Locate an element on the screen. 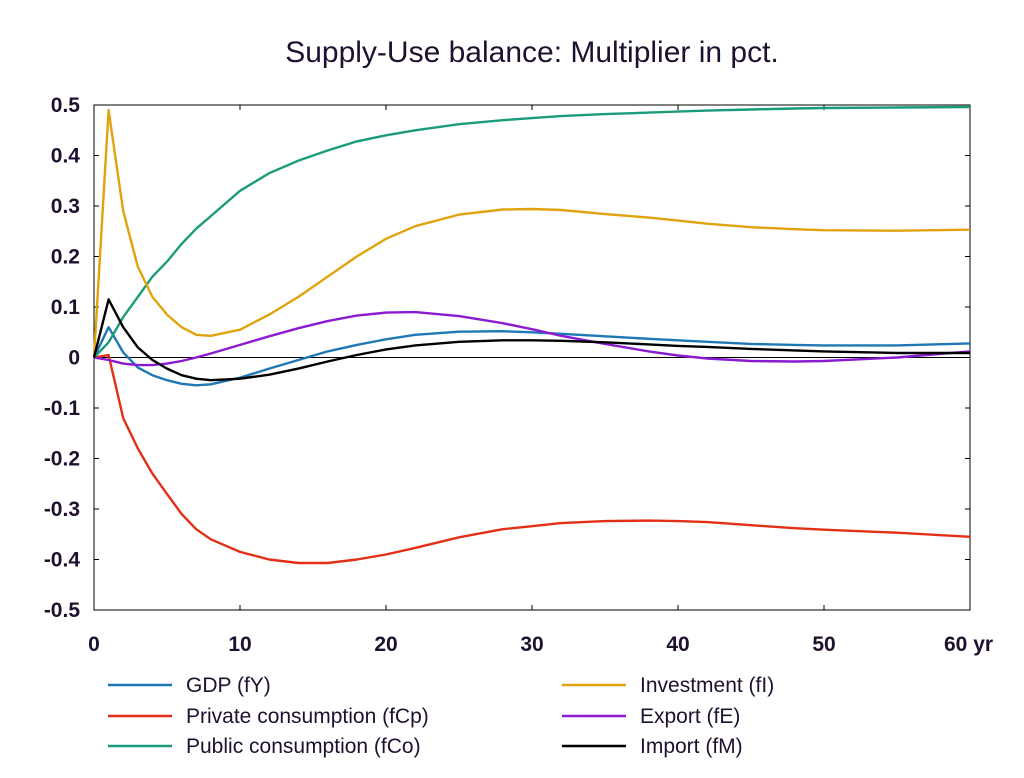 Image resolution: width=1024 pixels, height=778 pixels. legend-entry: Public consumption (fCo) is located at coordinates (264, 746).